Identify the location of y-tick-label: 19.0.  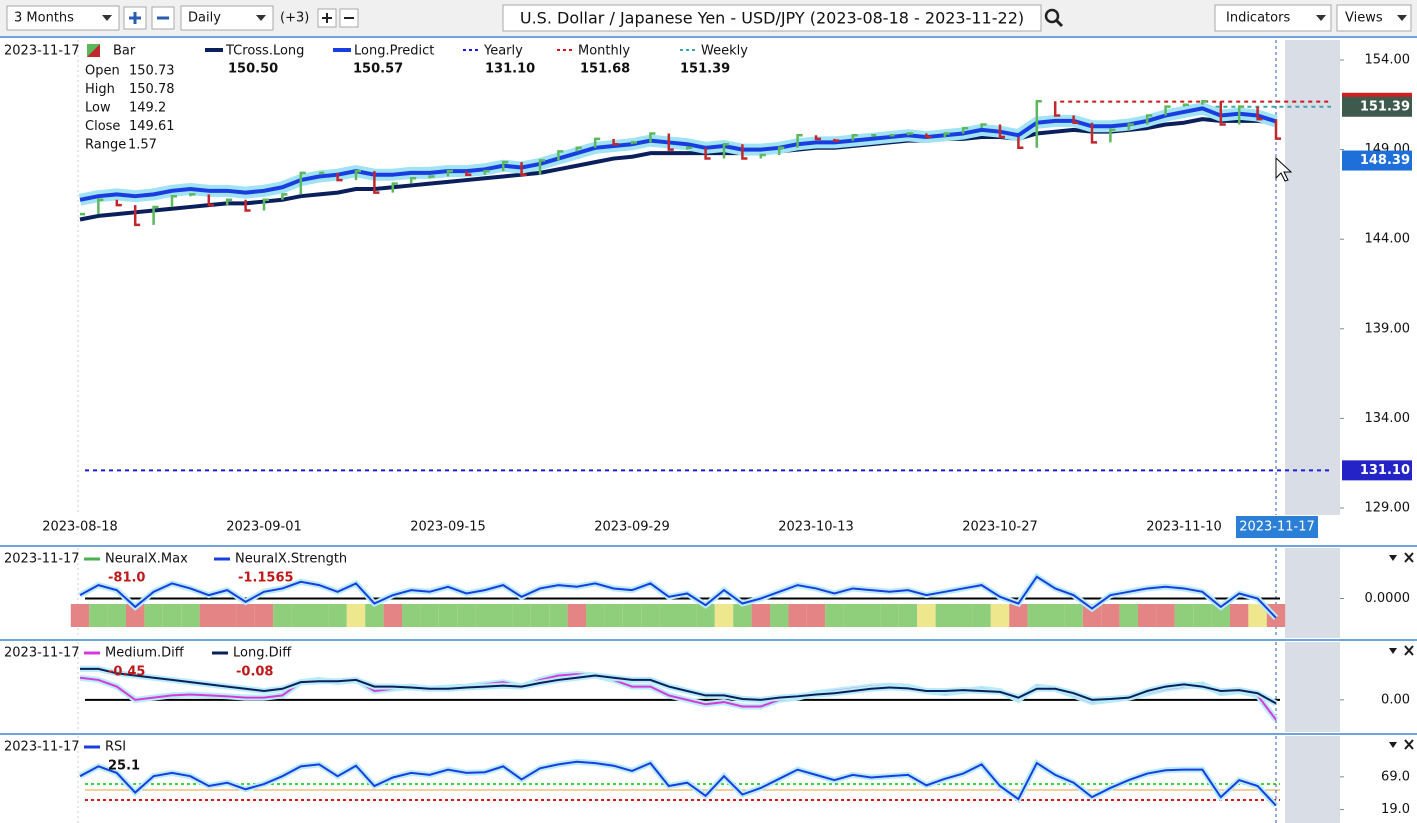
(1395, 809).